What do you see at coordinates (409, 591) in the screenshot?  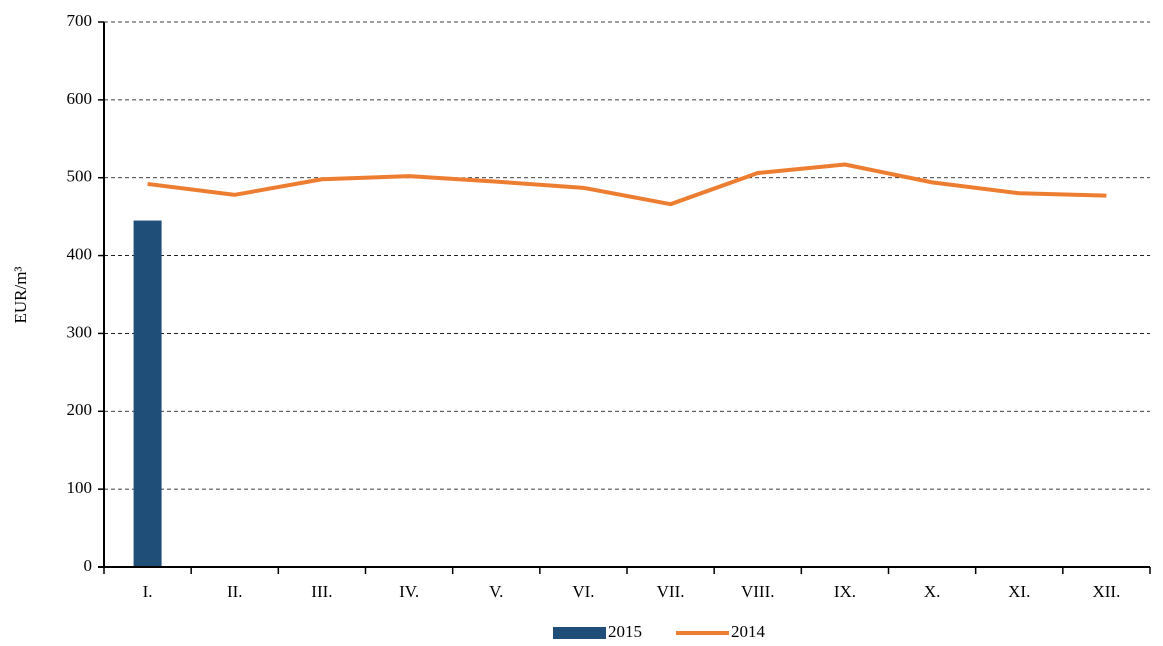 I see `x-tick-label: IV.` at bounding box center [409, 591].